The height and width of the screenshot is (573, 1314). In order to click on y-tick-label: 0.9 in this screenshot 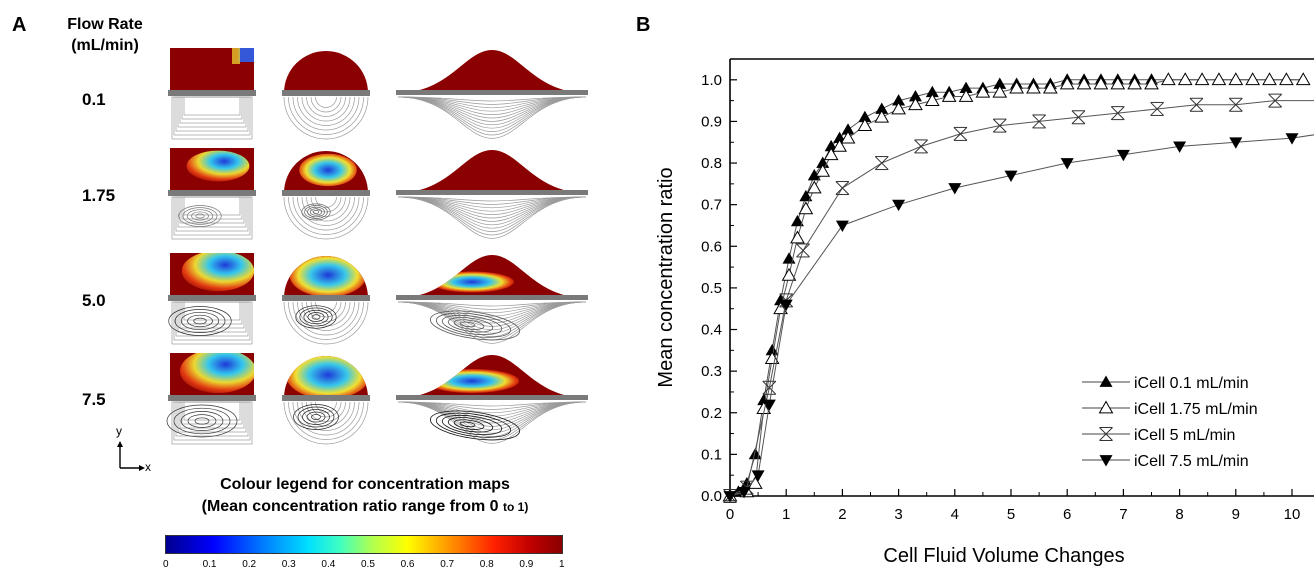, I will do `click(711, 121)`.